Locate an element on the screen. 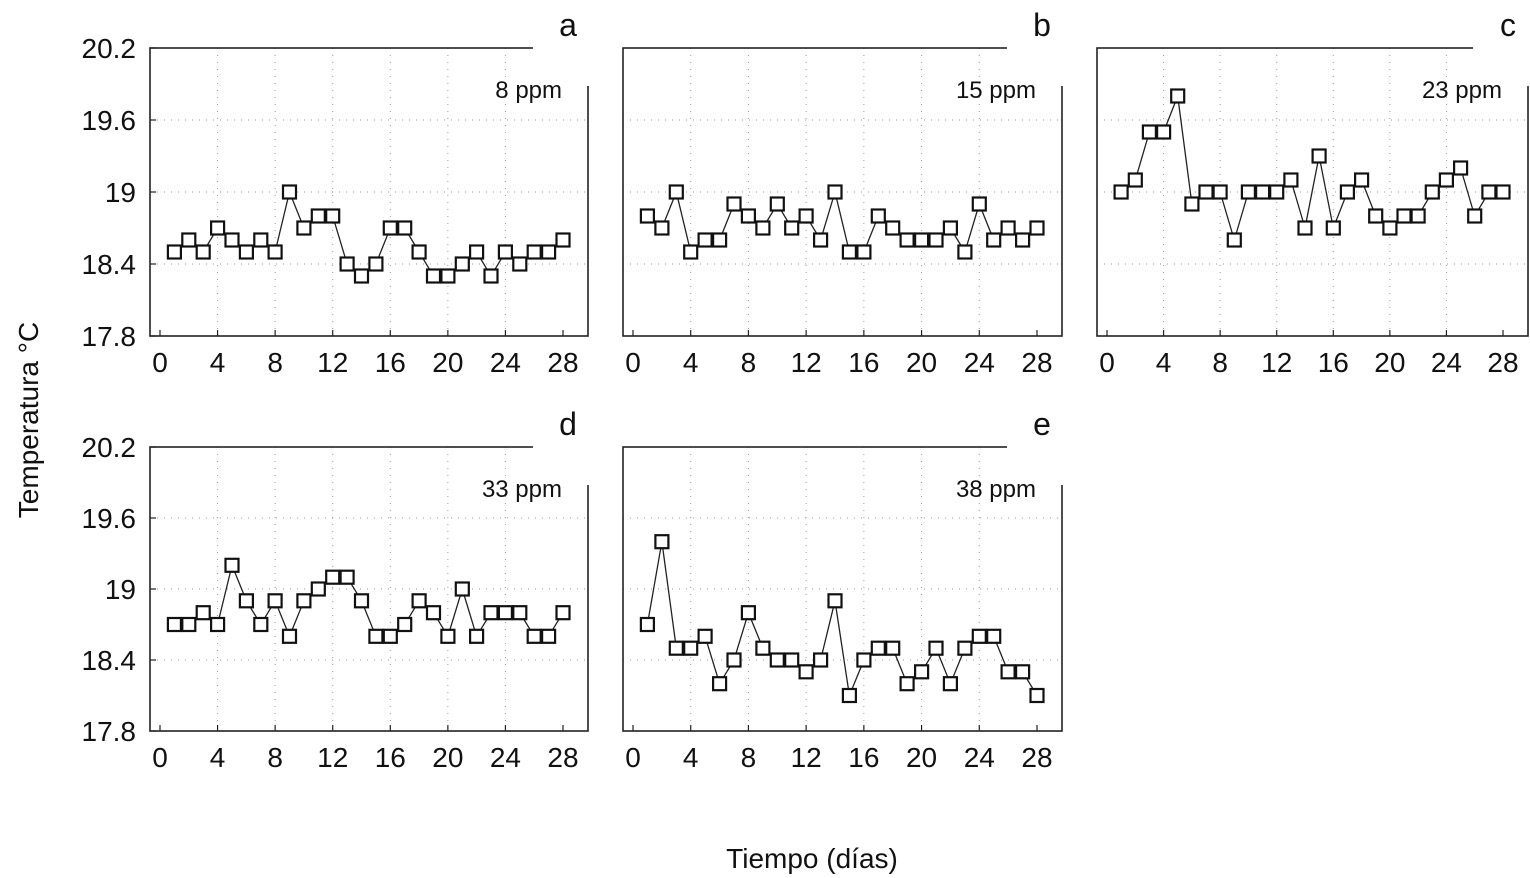 The height and width of the screenshot is (878, 1530). y-tick-label: 20.2 is located at coordinates (109, 447).